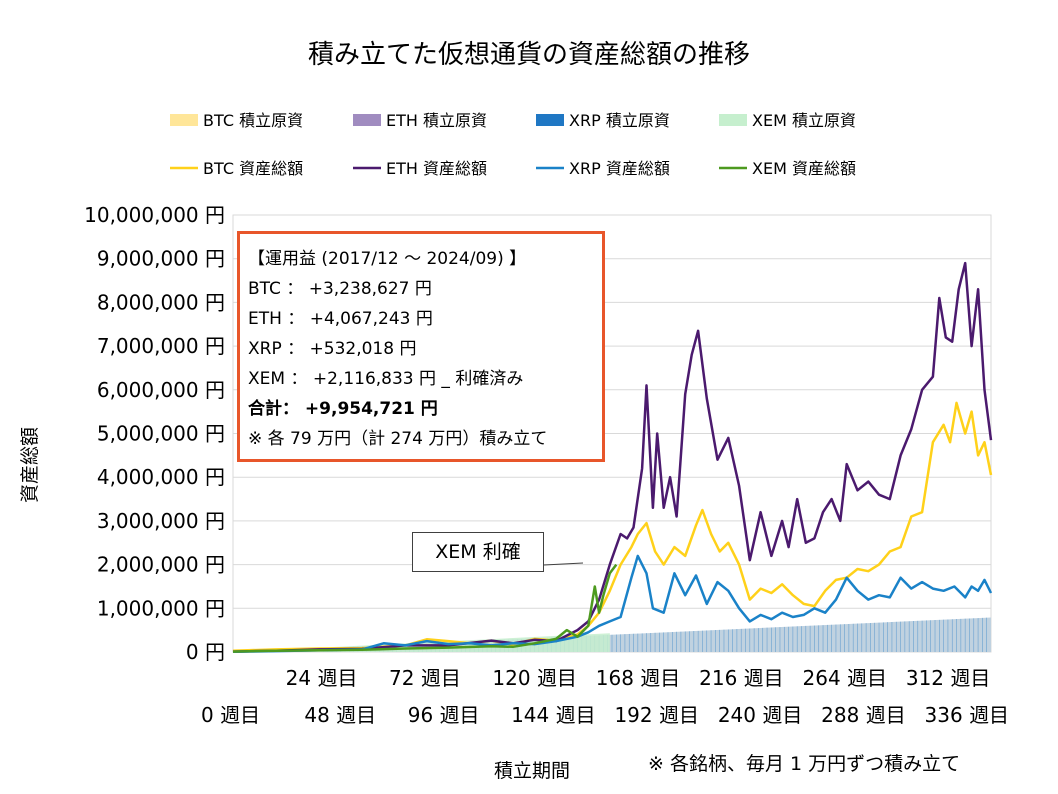  I want to click on y-tick-label: 6,000,000 円, so click(161, 390).